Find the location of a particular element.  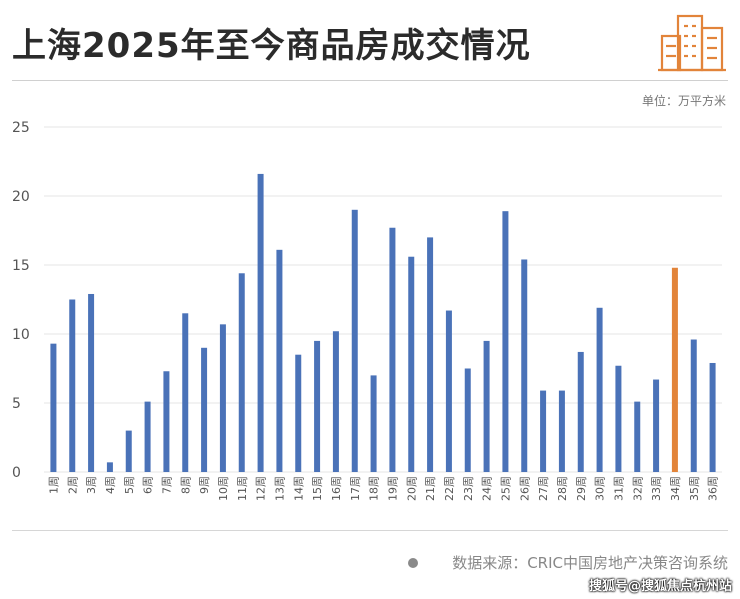

x-tick-label: 1周 is located at coordinates (53, 485).